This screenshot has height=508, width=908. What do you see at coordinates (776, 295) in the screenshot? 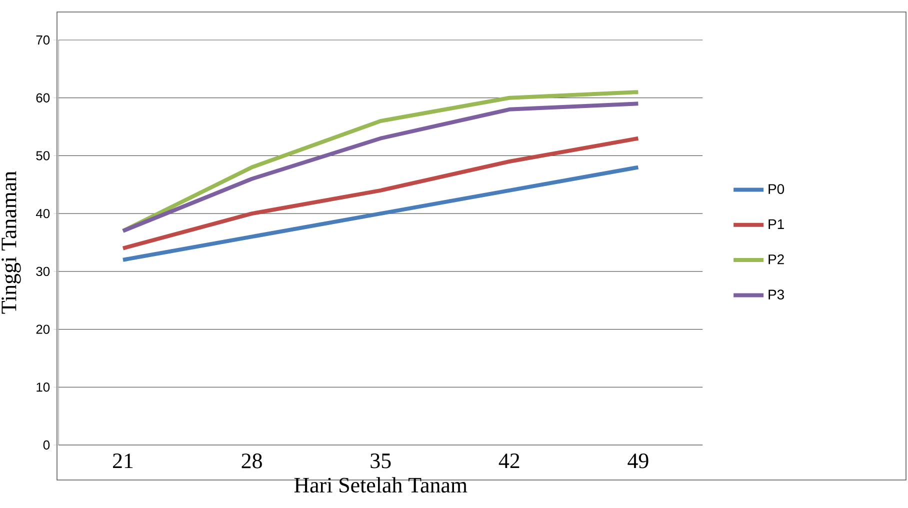
I see `legend-label: P3` at bounding box center [776, 295].